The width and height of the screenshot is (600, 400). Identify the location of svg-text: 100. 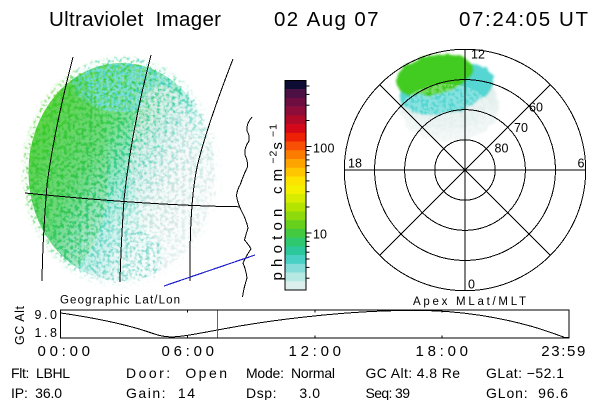
(324, 149).